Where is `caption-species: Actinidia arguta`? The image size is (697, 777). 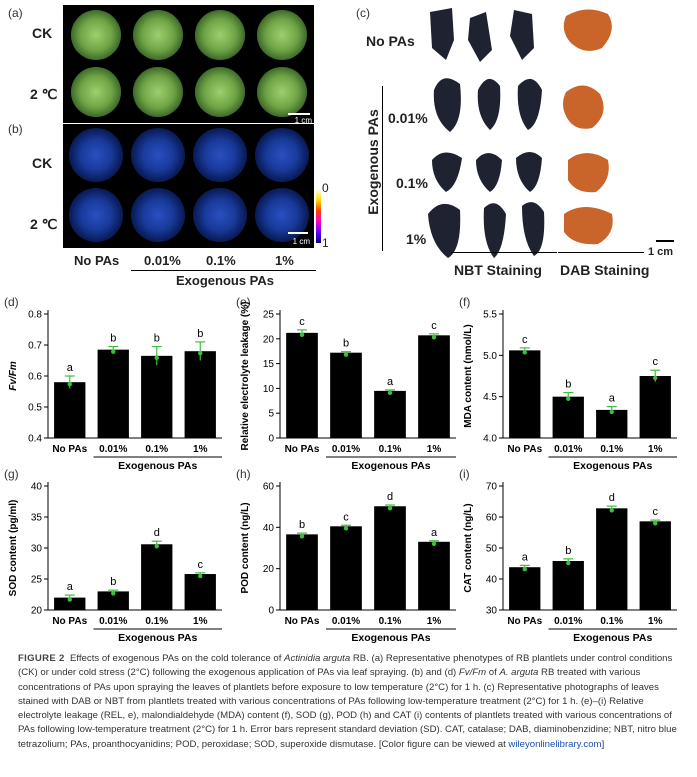 caption-species: Actinidia arguta is located at coordinates (317, 658).